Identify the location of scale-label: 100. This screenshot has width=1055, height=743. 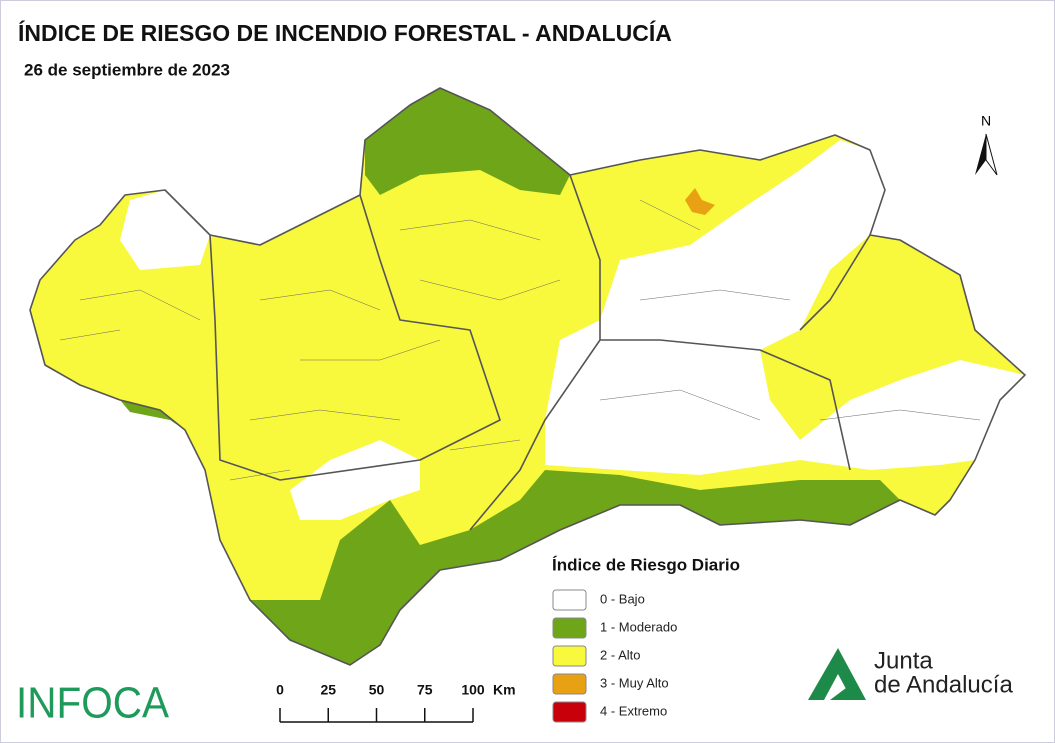
(473, 690).